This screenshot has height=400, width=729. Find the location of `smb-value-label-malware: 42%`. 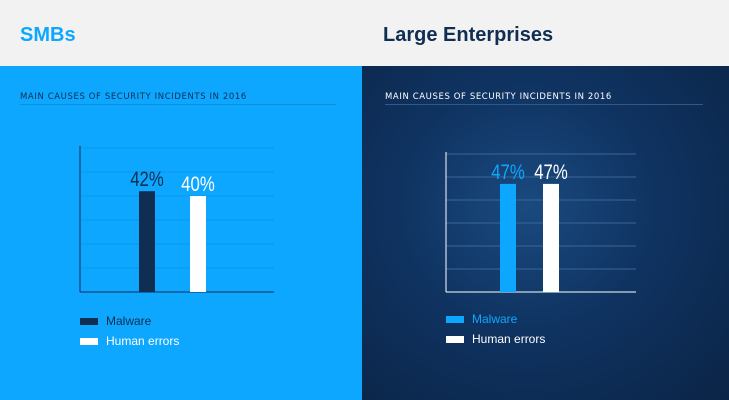

smb-value-label-malware: 42% is located at coordinates (147, 180).